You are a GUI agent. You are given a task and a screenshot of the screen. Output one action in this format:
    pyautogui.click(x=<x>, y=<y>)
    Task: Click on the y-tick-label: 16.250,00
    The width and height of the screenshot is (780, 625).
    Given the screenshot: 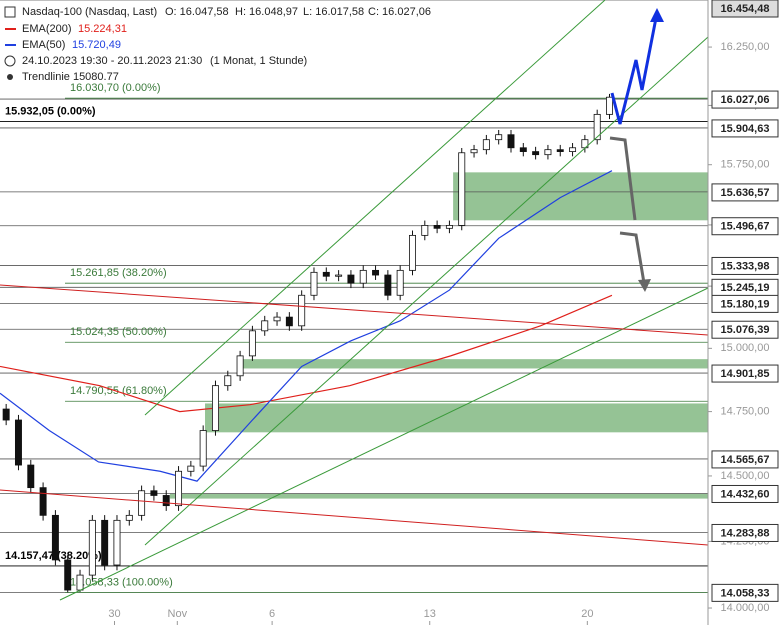 What is the action you would take?
    pyautogui.click(x=745, y=47)
    